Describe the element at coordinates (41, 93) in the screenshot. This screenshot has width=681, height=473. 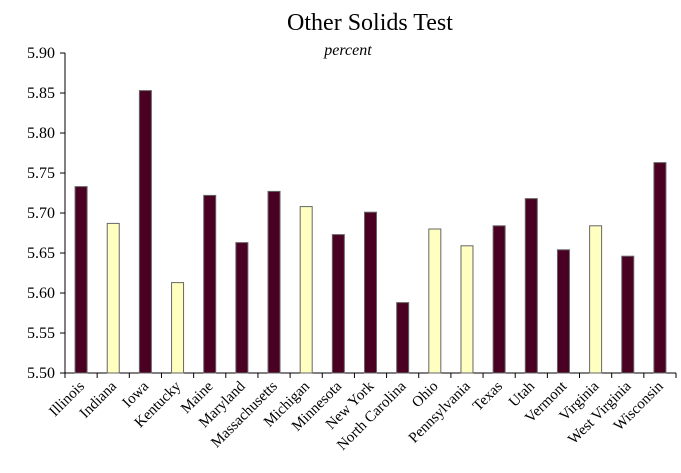
I see `y-tick-label: 5.85` at that location.